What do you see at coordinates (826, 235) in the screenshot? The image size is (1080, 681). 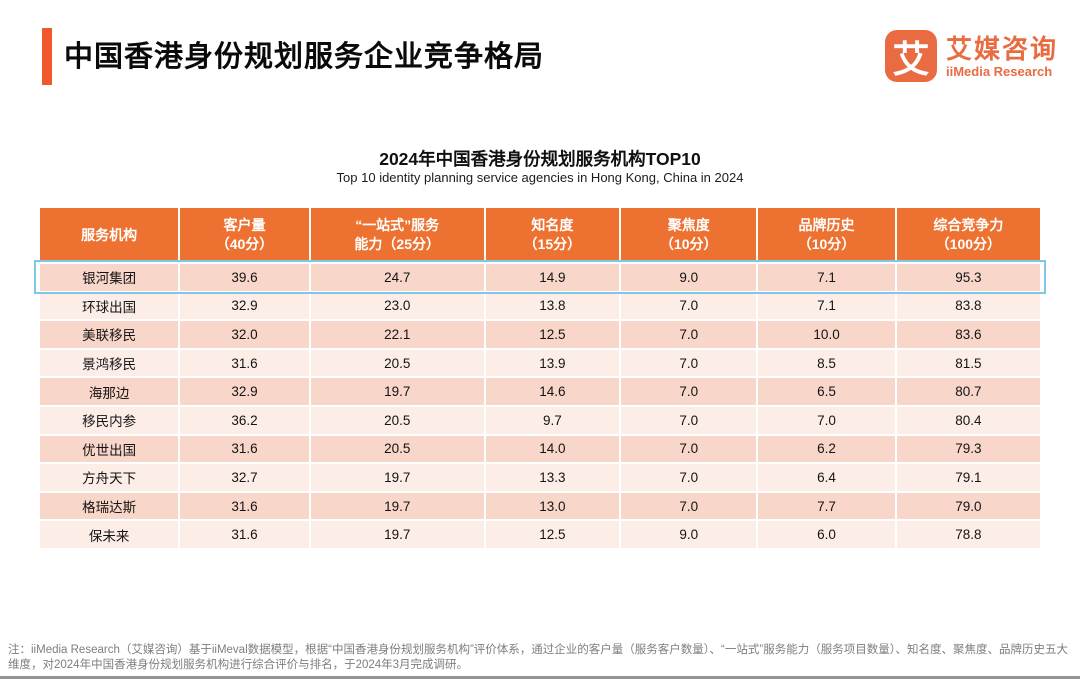 I see `header-cell-history: 品牌历史 （10分）` at bounding box center [826, 235].